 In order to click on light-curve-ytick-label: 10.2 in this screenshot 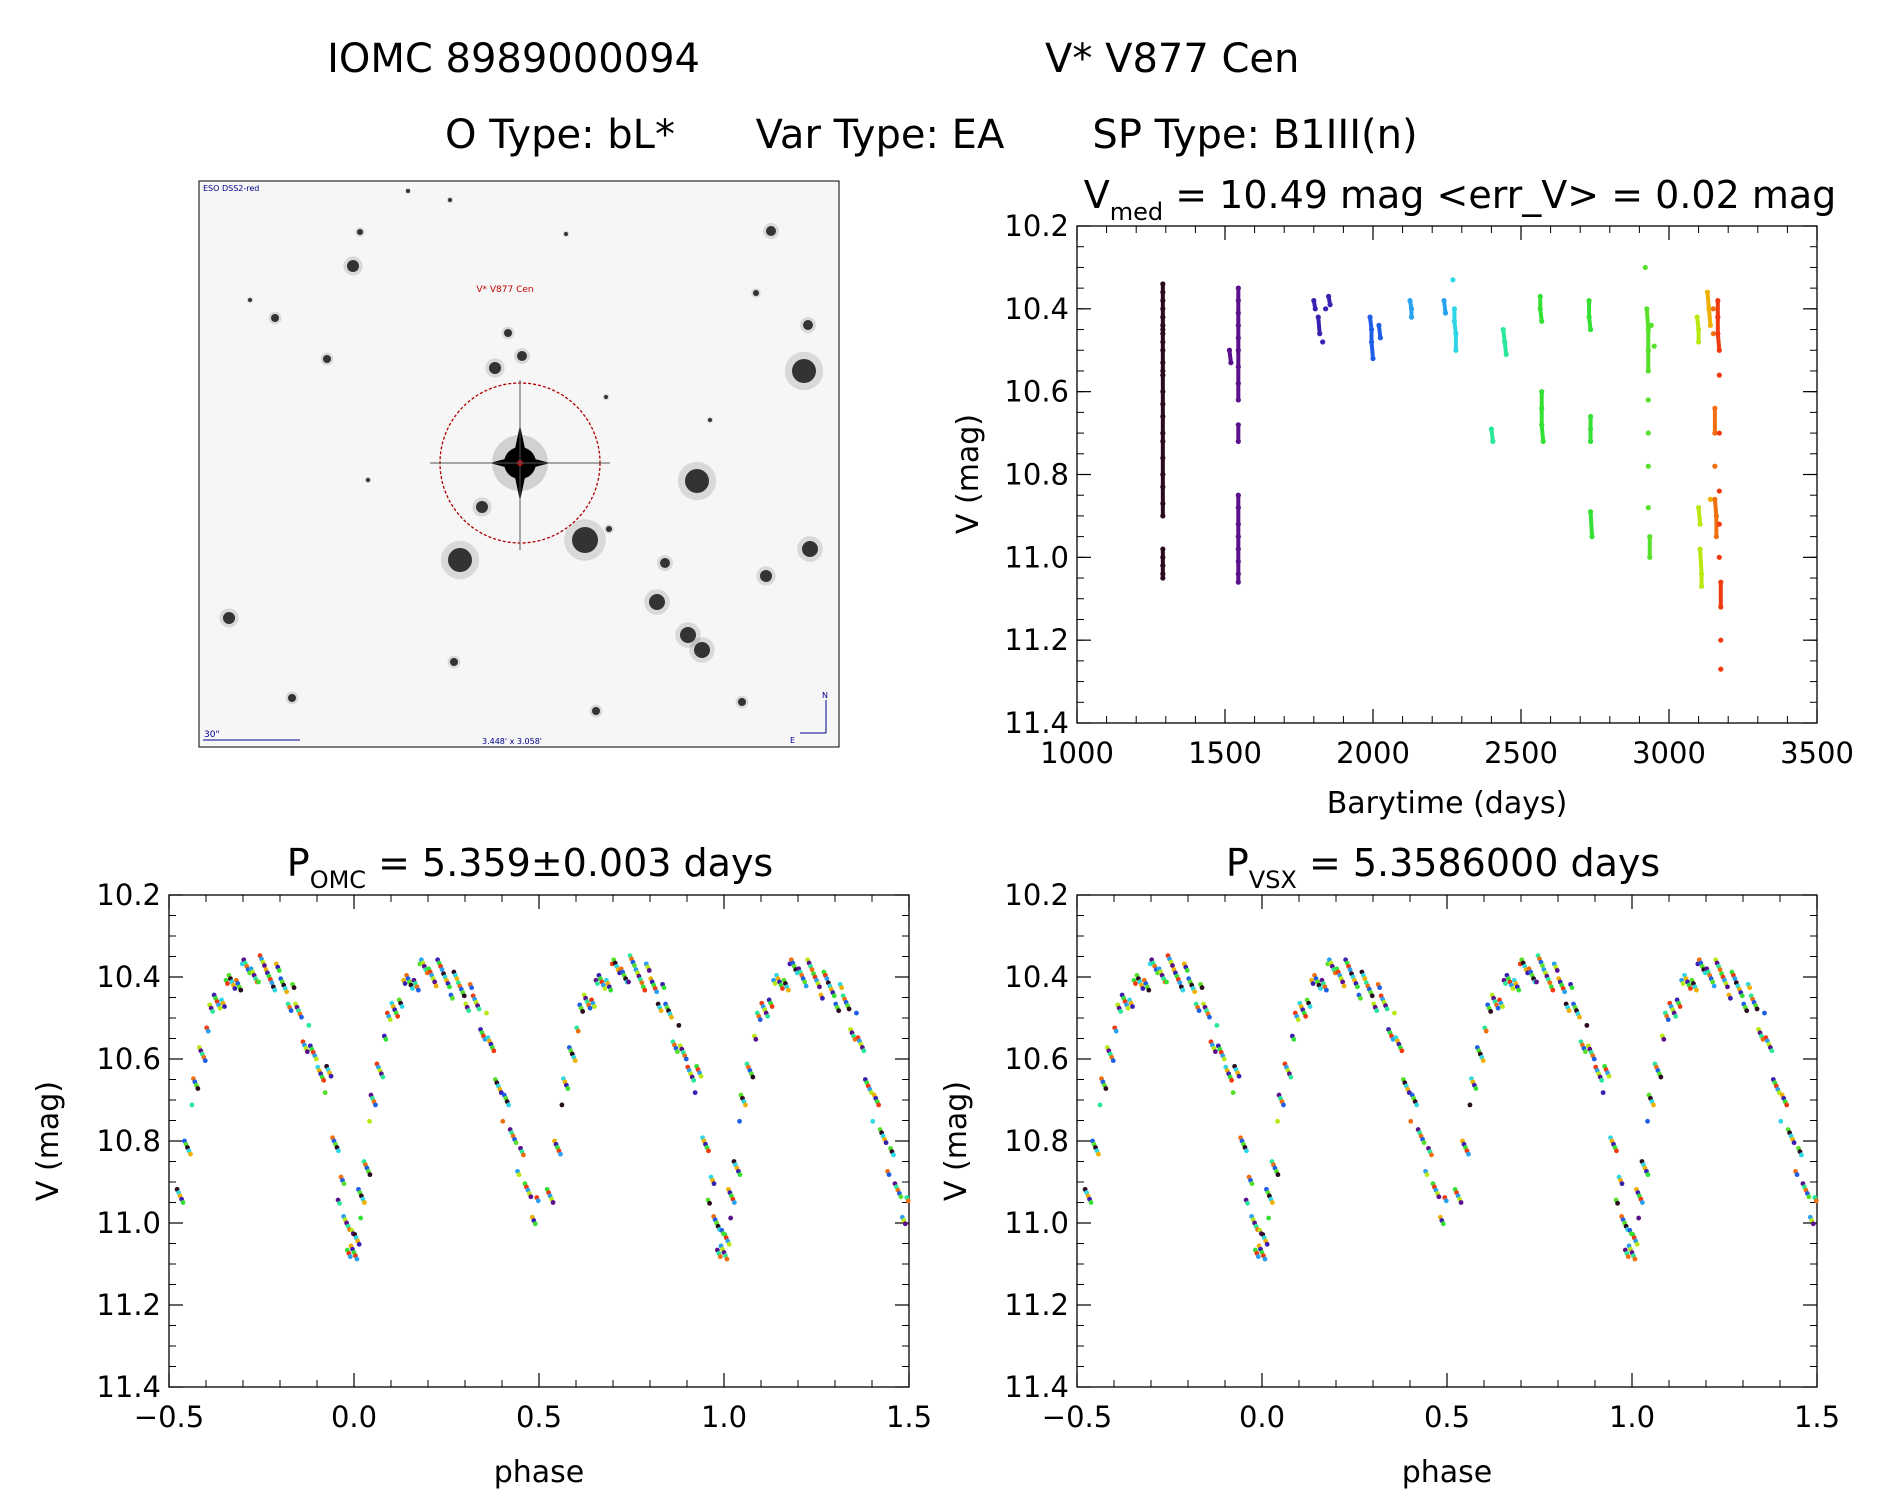, I will do `click(1036, 226)`.